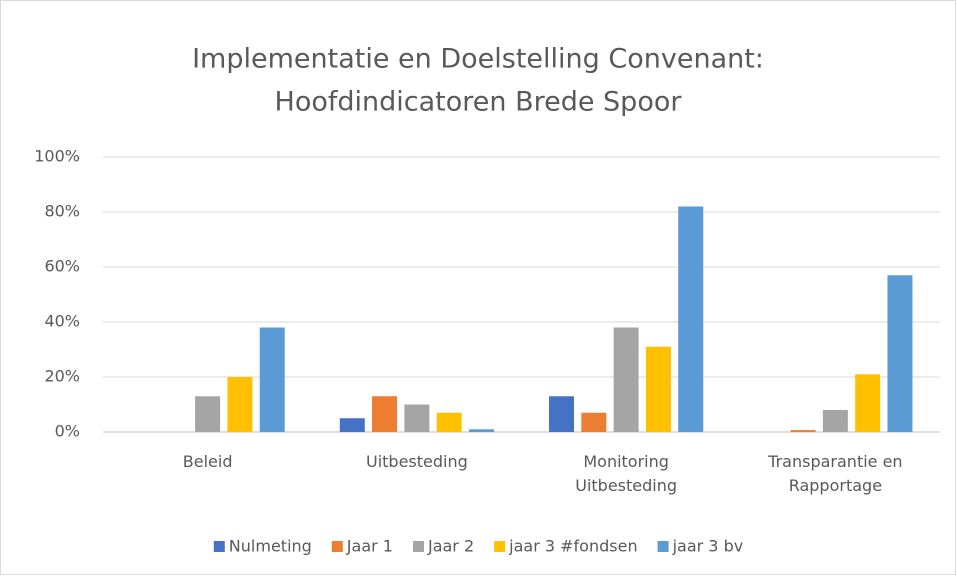  I want to click on x-tick-label: Uitbesteding, so click(416, 461).